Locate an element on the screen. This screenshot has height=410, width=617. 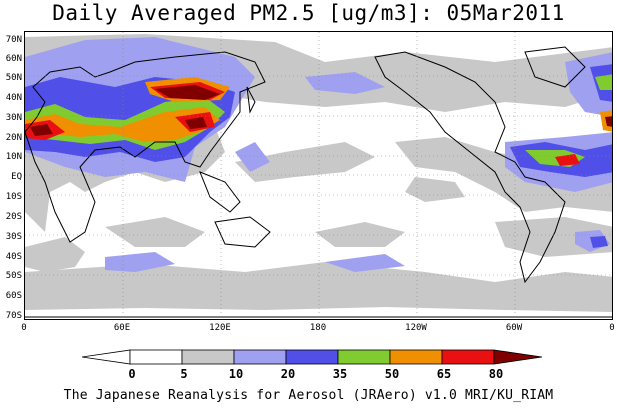
lat-label-50s: 50S is located at coordinates (13, 276).